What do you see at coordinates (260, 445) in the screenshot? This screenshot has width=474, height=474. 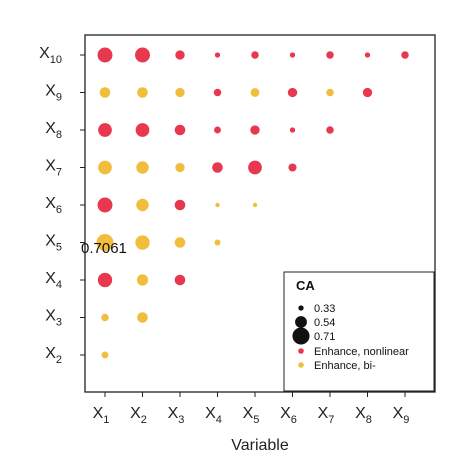 I see `x-axis-title: Variable` at bounding box center [260, 445].